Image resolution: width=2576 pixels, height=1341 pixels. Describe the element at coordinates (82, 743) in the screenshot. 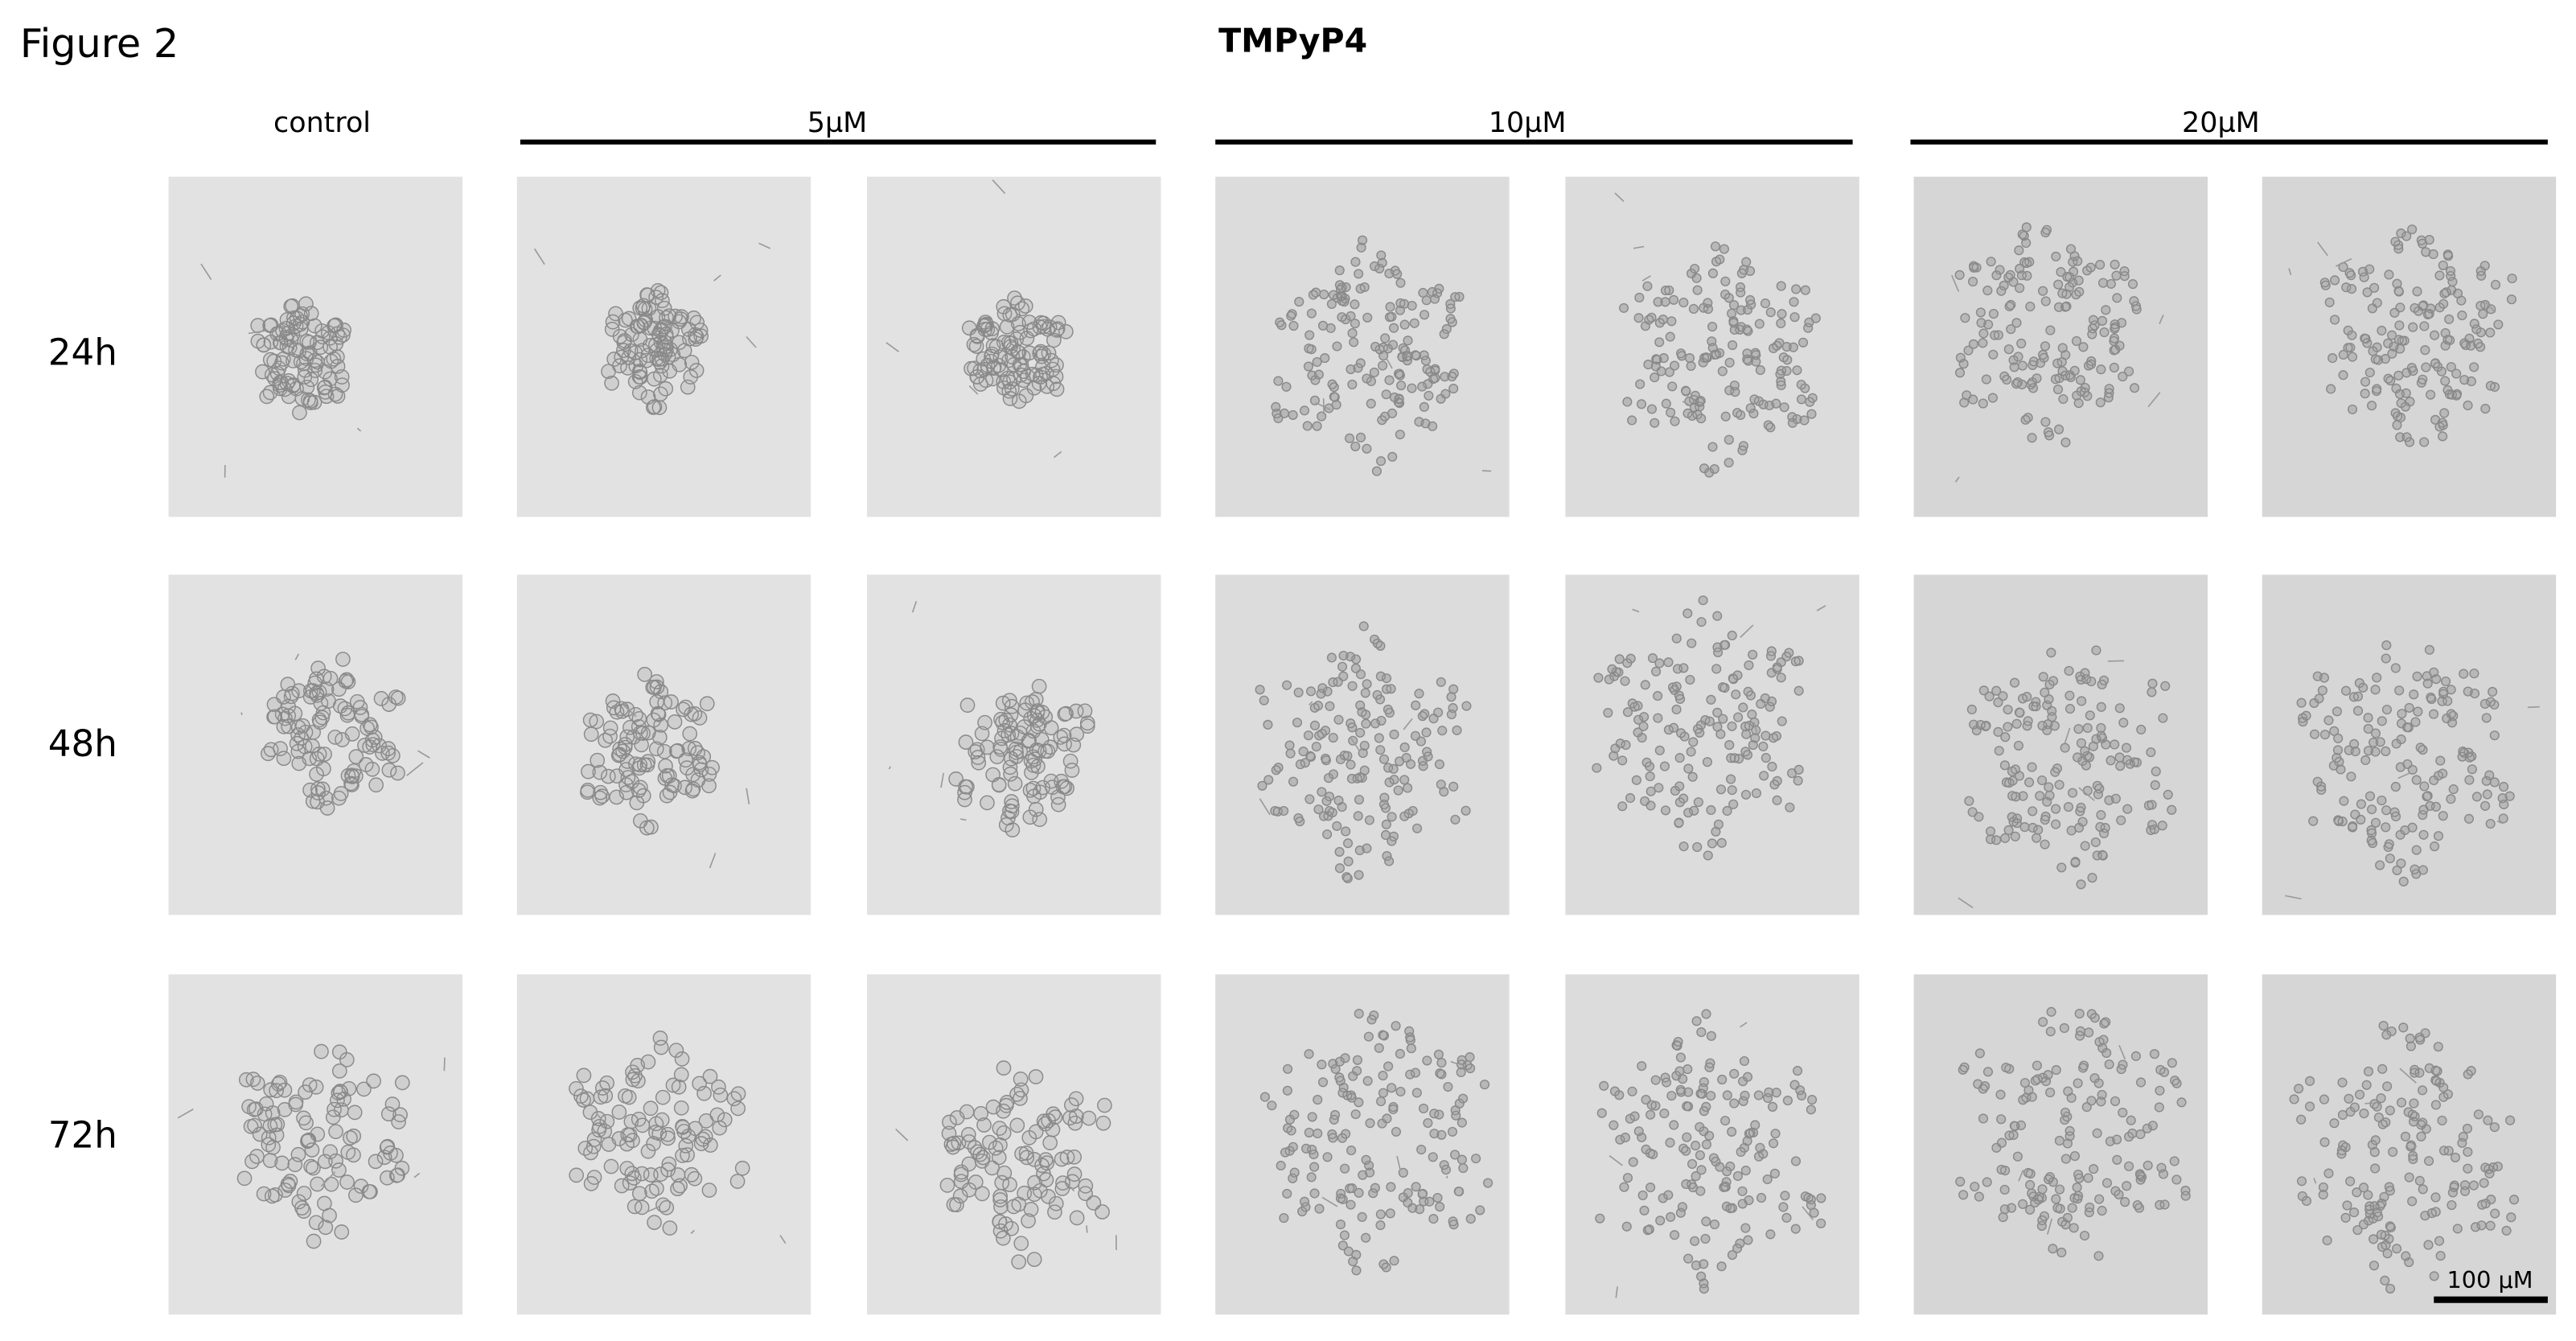

I see `row-label: 48h` at that location.